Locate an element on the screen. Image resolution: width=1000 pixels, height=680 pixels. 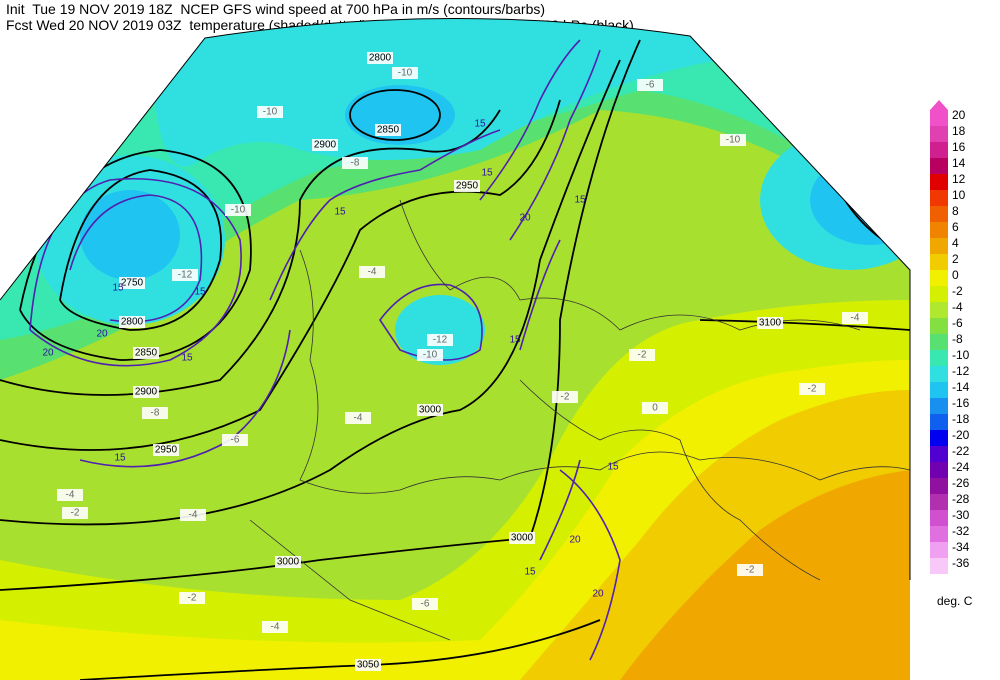
colorbar-label: -10 is located at coordinates (961, 355).